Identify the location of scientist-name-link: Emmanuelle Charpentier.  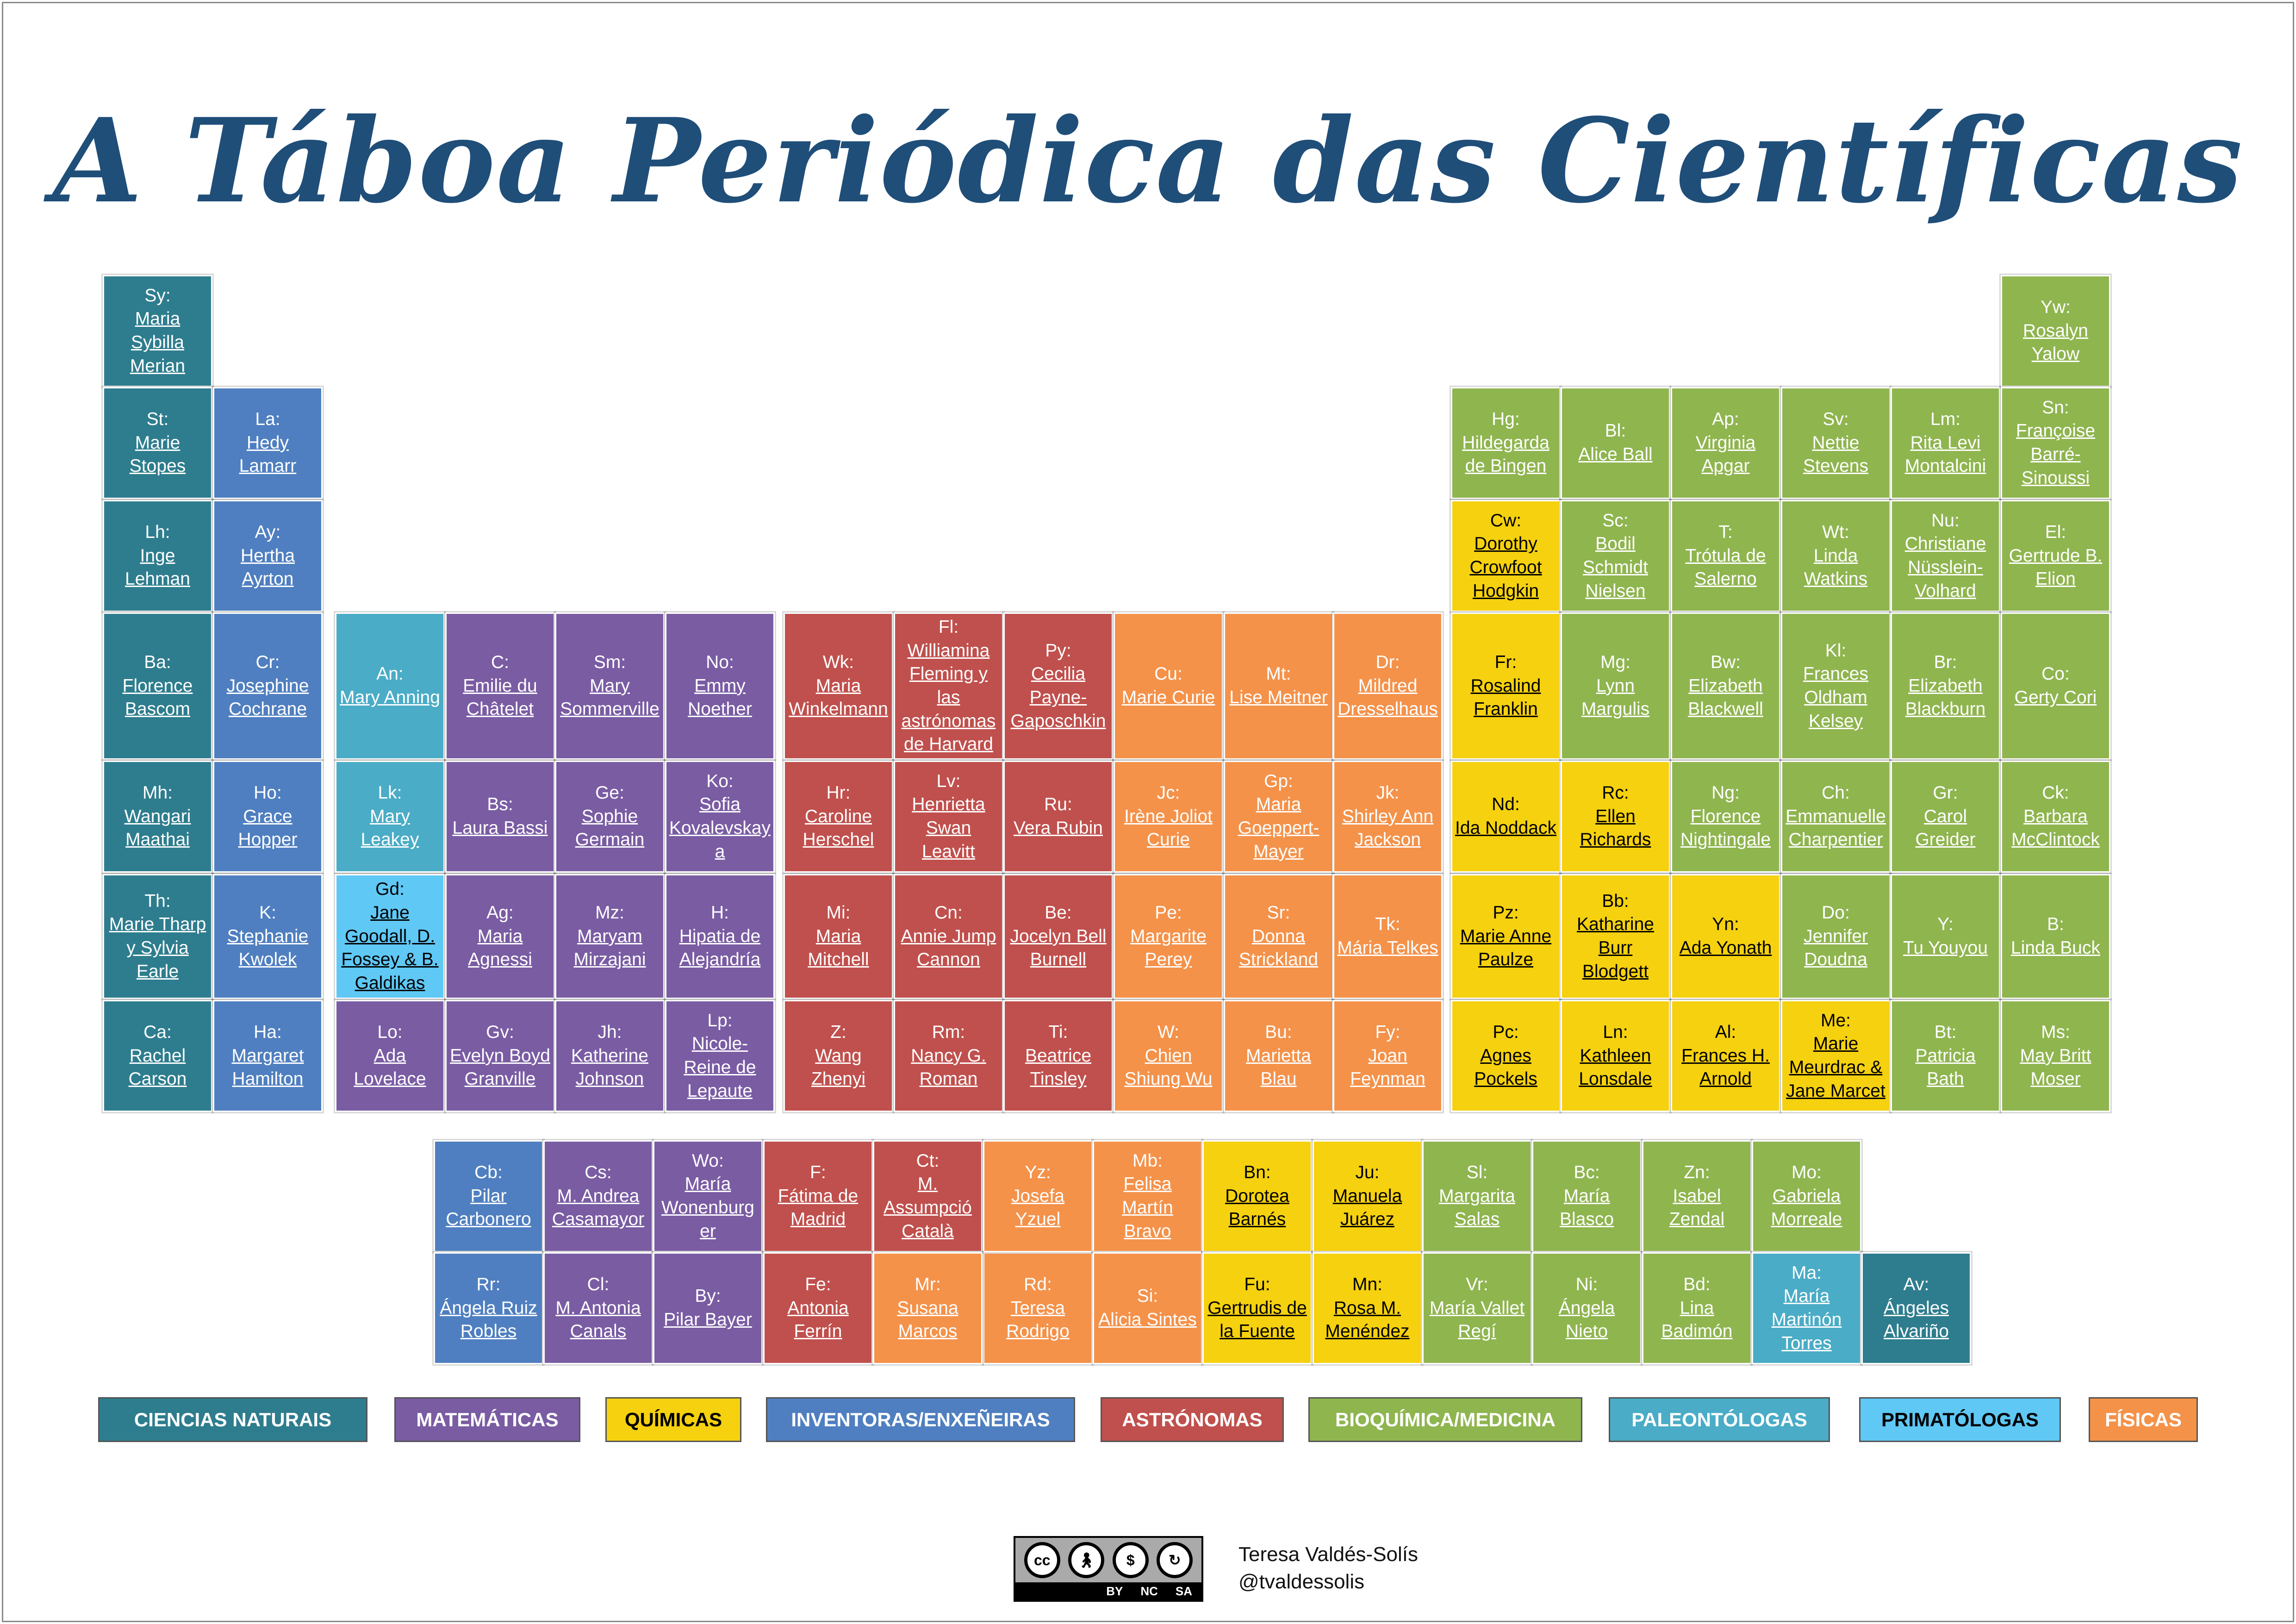
(1836, 828).